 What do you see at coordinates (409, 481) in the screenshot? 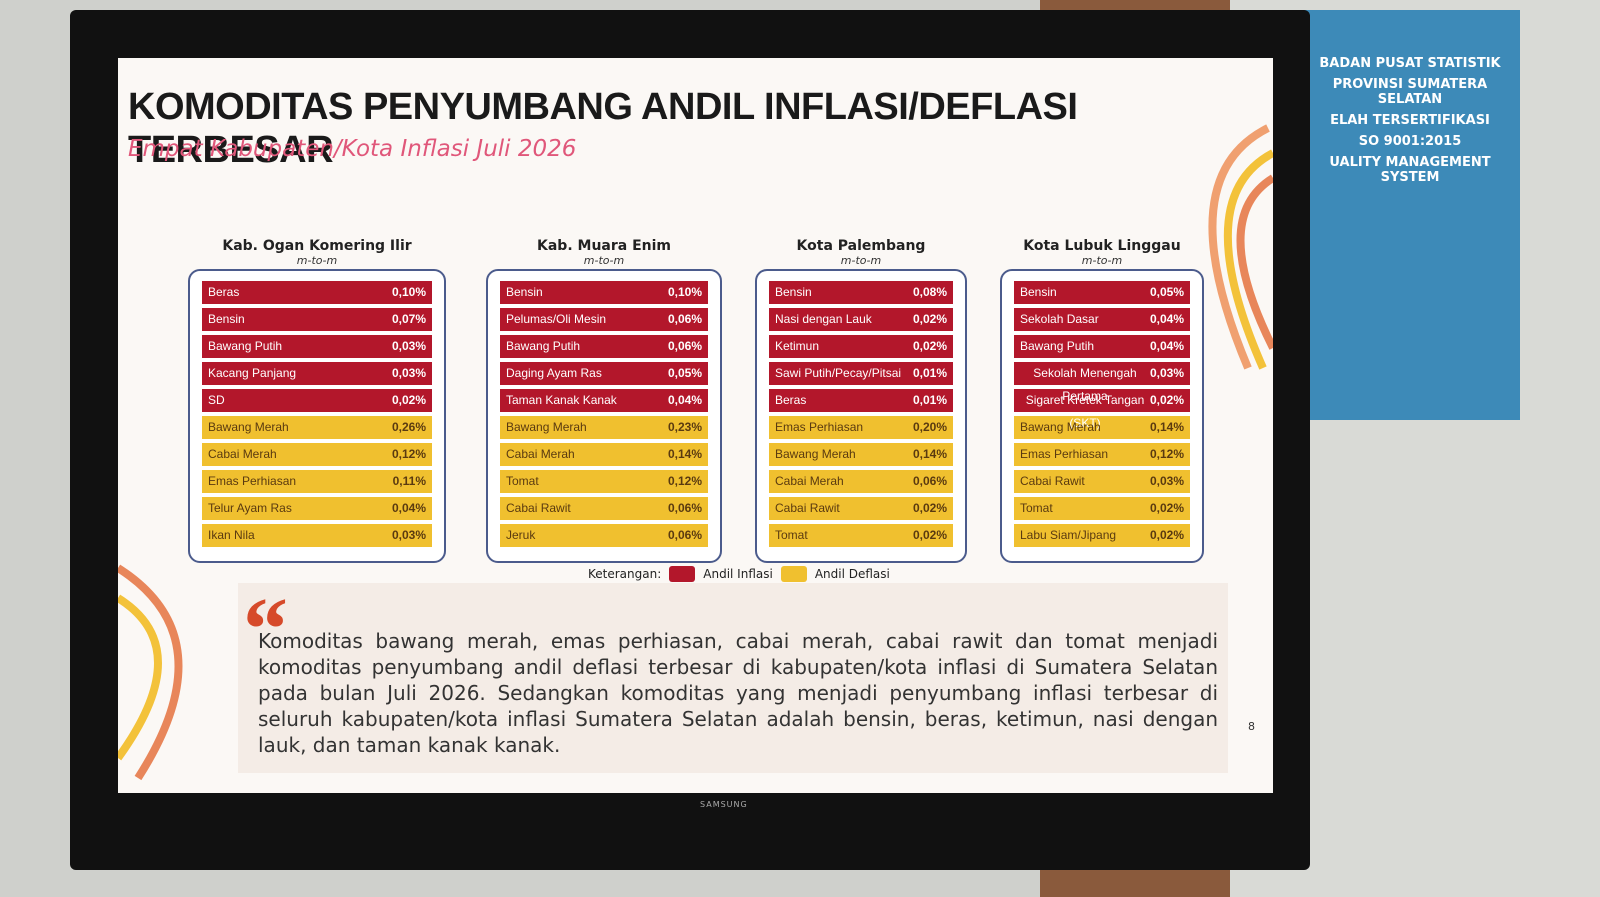
I see `commodity-value: 0,11%` at bounding box center [409, 481].